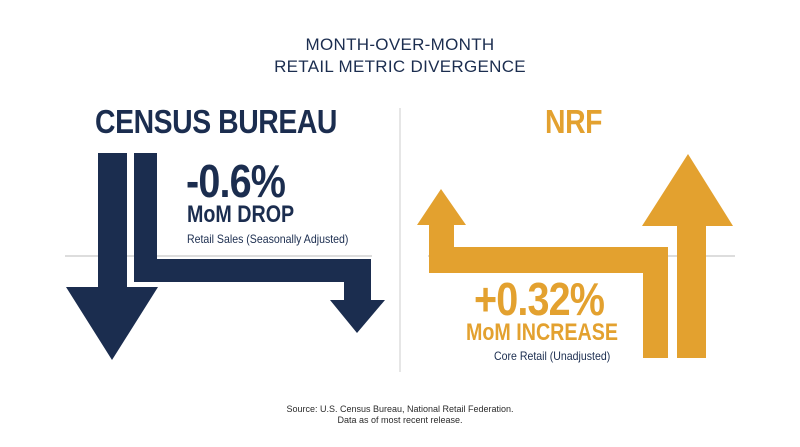  I want to click on census-label: MoM DROP, so click(241, 214).